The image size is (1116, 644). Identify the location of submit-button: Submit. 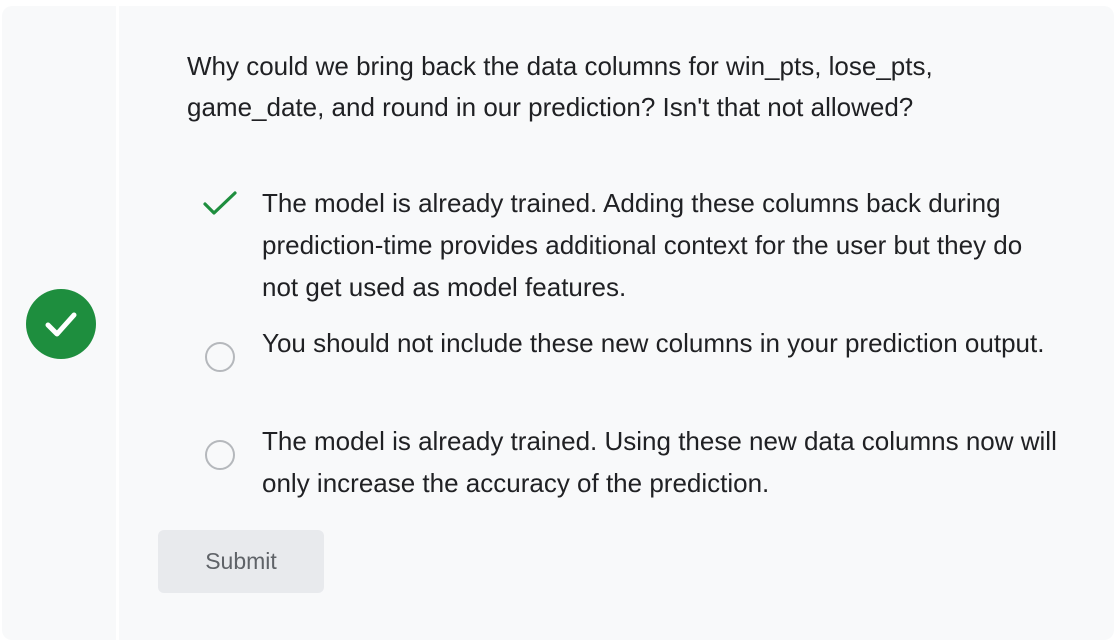
(241, 561).